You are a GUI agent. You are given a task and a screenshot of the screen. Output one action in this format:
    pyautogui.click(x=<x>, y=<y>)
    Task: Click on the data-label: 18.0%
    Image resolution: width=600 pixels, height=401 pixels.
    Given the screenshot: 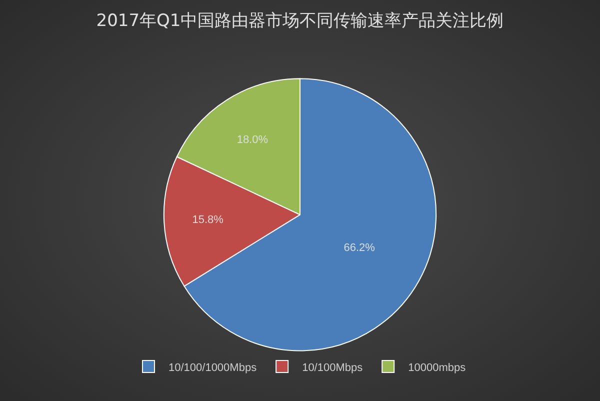 What is the action you would take?
    pyautogui.click(x=252, y=140)
    